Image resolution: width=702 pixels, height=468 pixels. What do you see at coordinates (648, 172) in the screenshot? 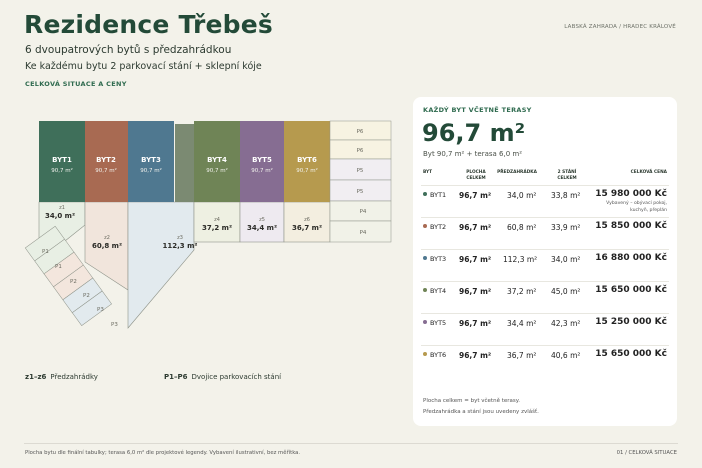
I see `col-cena: CELKOVÁ CENA` at bounding box center [648, 172].